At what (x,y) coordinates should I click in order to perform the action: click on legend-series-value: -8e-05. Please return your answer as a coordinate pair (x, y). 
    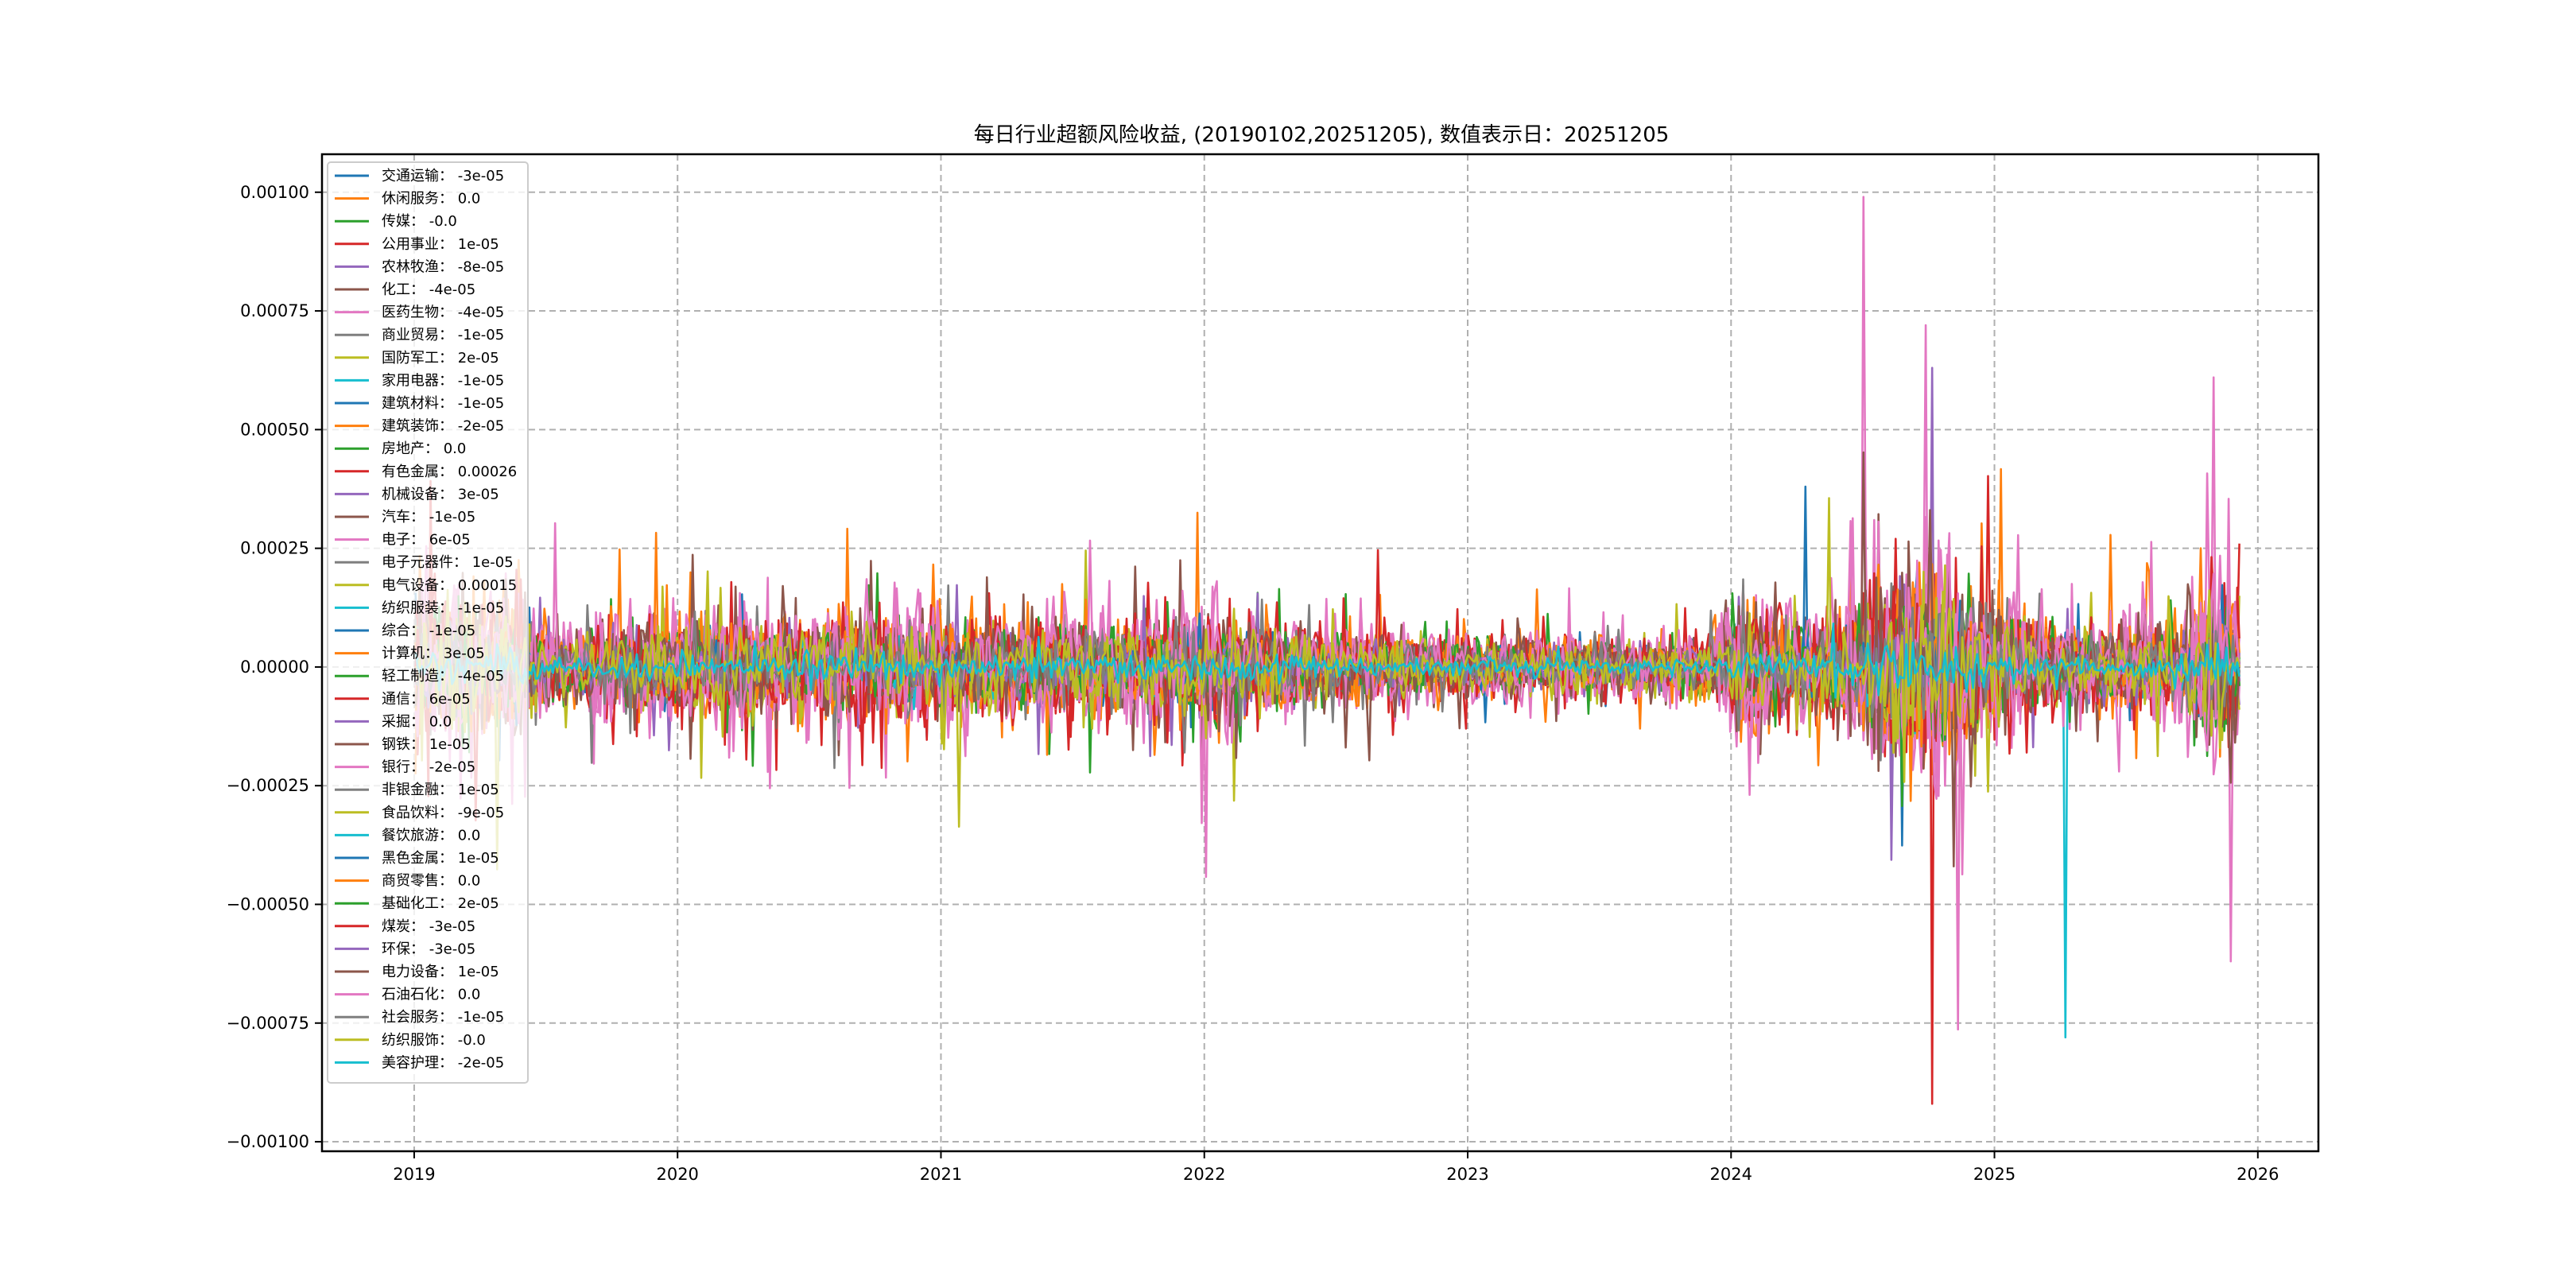
    Looking at the image, I should click on (481, 266).